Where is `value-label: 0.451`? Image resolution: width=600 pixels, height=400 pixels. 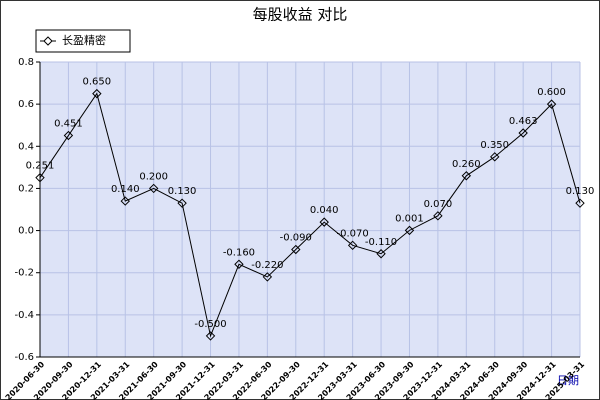 value-label: 0.451 is located at coordinates (68, 124).